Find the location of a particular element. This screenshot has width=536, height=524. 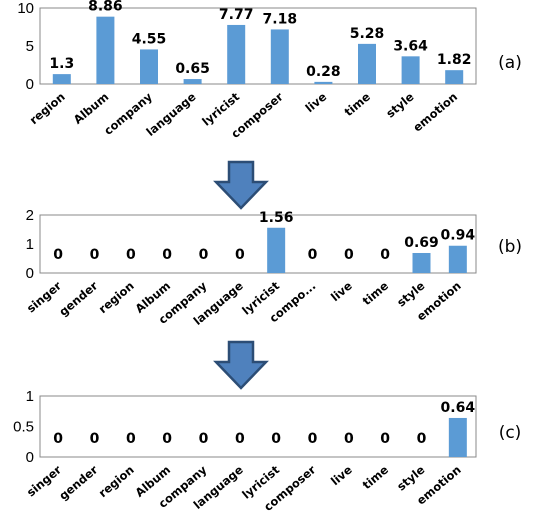

data-label: 4.55 is located at coordinates (149, 39).